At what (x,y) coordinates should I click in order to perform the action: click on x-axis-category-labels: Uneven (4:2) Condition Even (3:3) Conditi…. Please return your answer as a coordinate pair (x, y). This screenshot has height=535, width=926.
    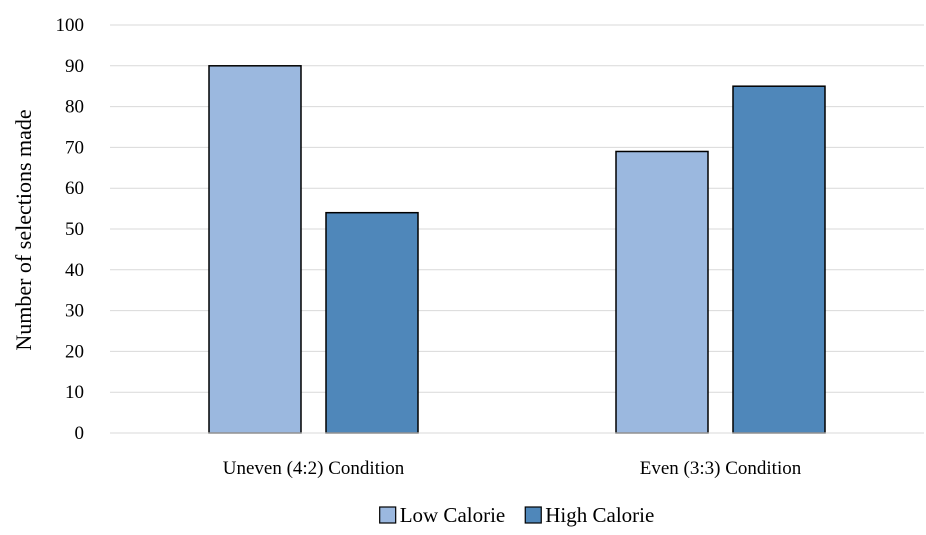
    Looking at the image, I should click on (512, 468).